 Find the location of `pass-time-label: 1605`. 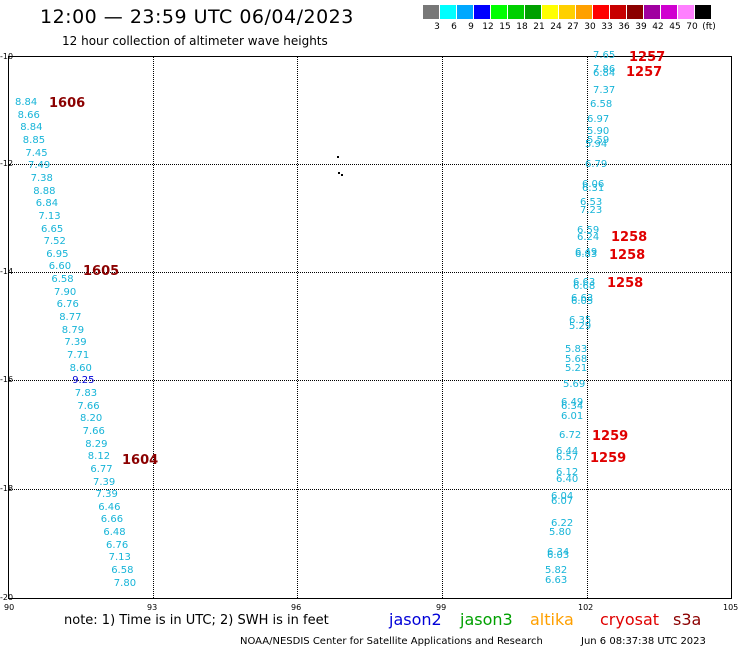

pass-time-label: 1605 is located at coordinates (101, 271).